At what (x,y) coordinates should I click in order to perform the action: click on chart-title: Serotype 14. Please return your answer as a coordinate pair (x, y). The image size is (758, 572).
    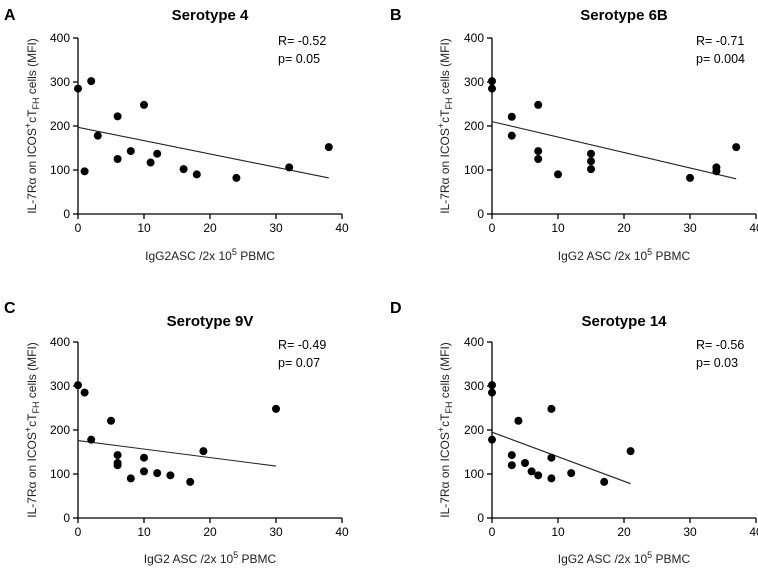
    Looking at the image, I should click on (624, 321).